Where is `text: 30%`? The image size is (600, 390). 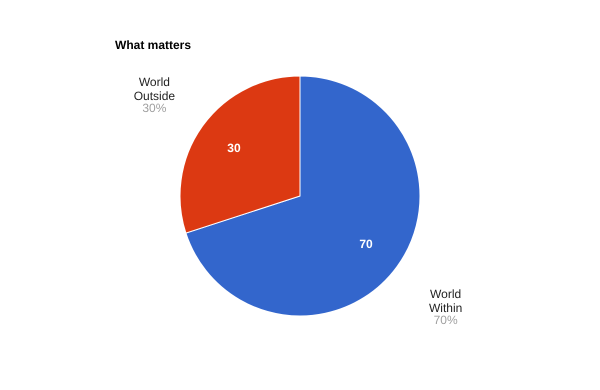
text: 30% is located at coordinates (154, 108).